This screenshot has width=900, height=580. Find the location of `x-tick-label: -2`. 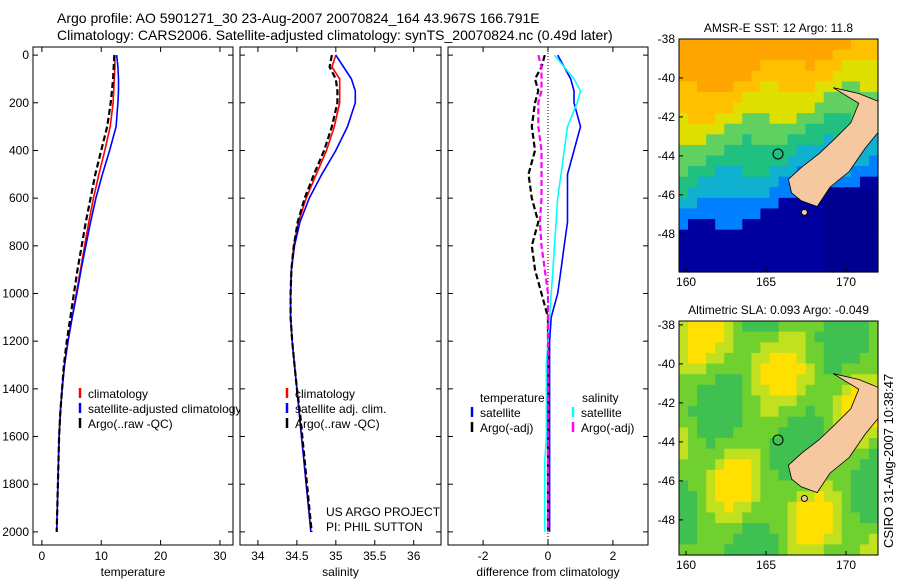

x-tick-label: -2 is located at coordinates (483, 556).